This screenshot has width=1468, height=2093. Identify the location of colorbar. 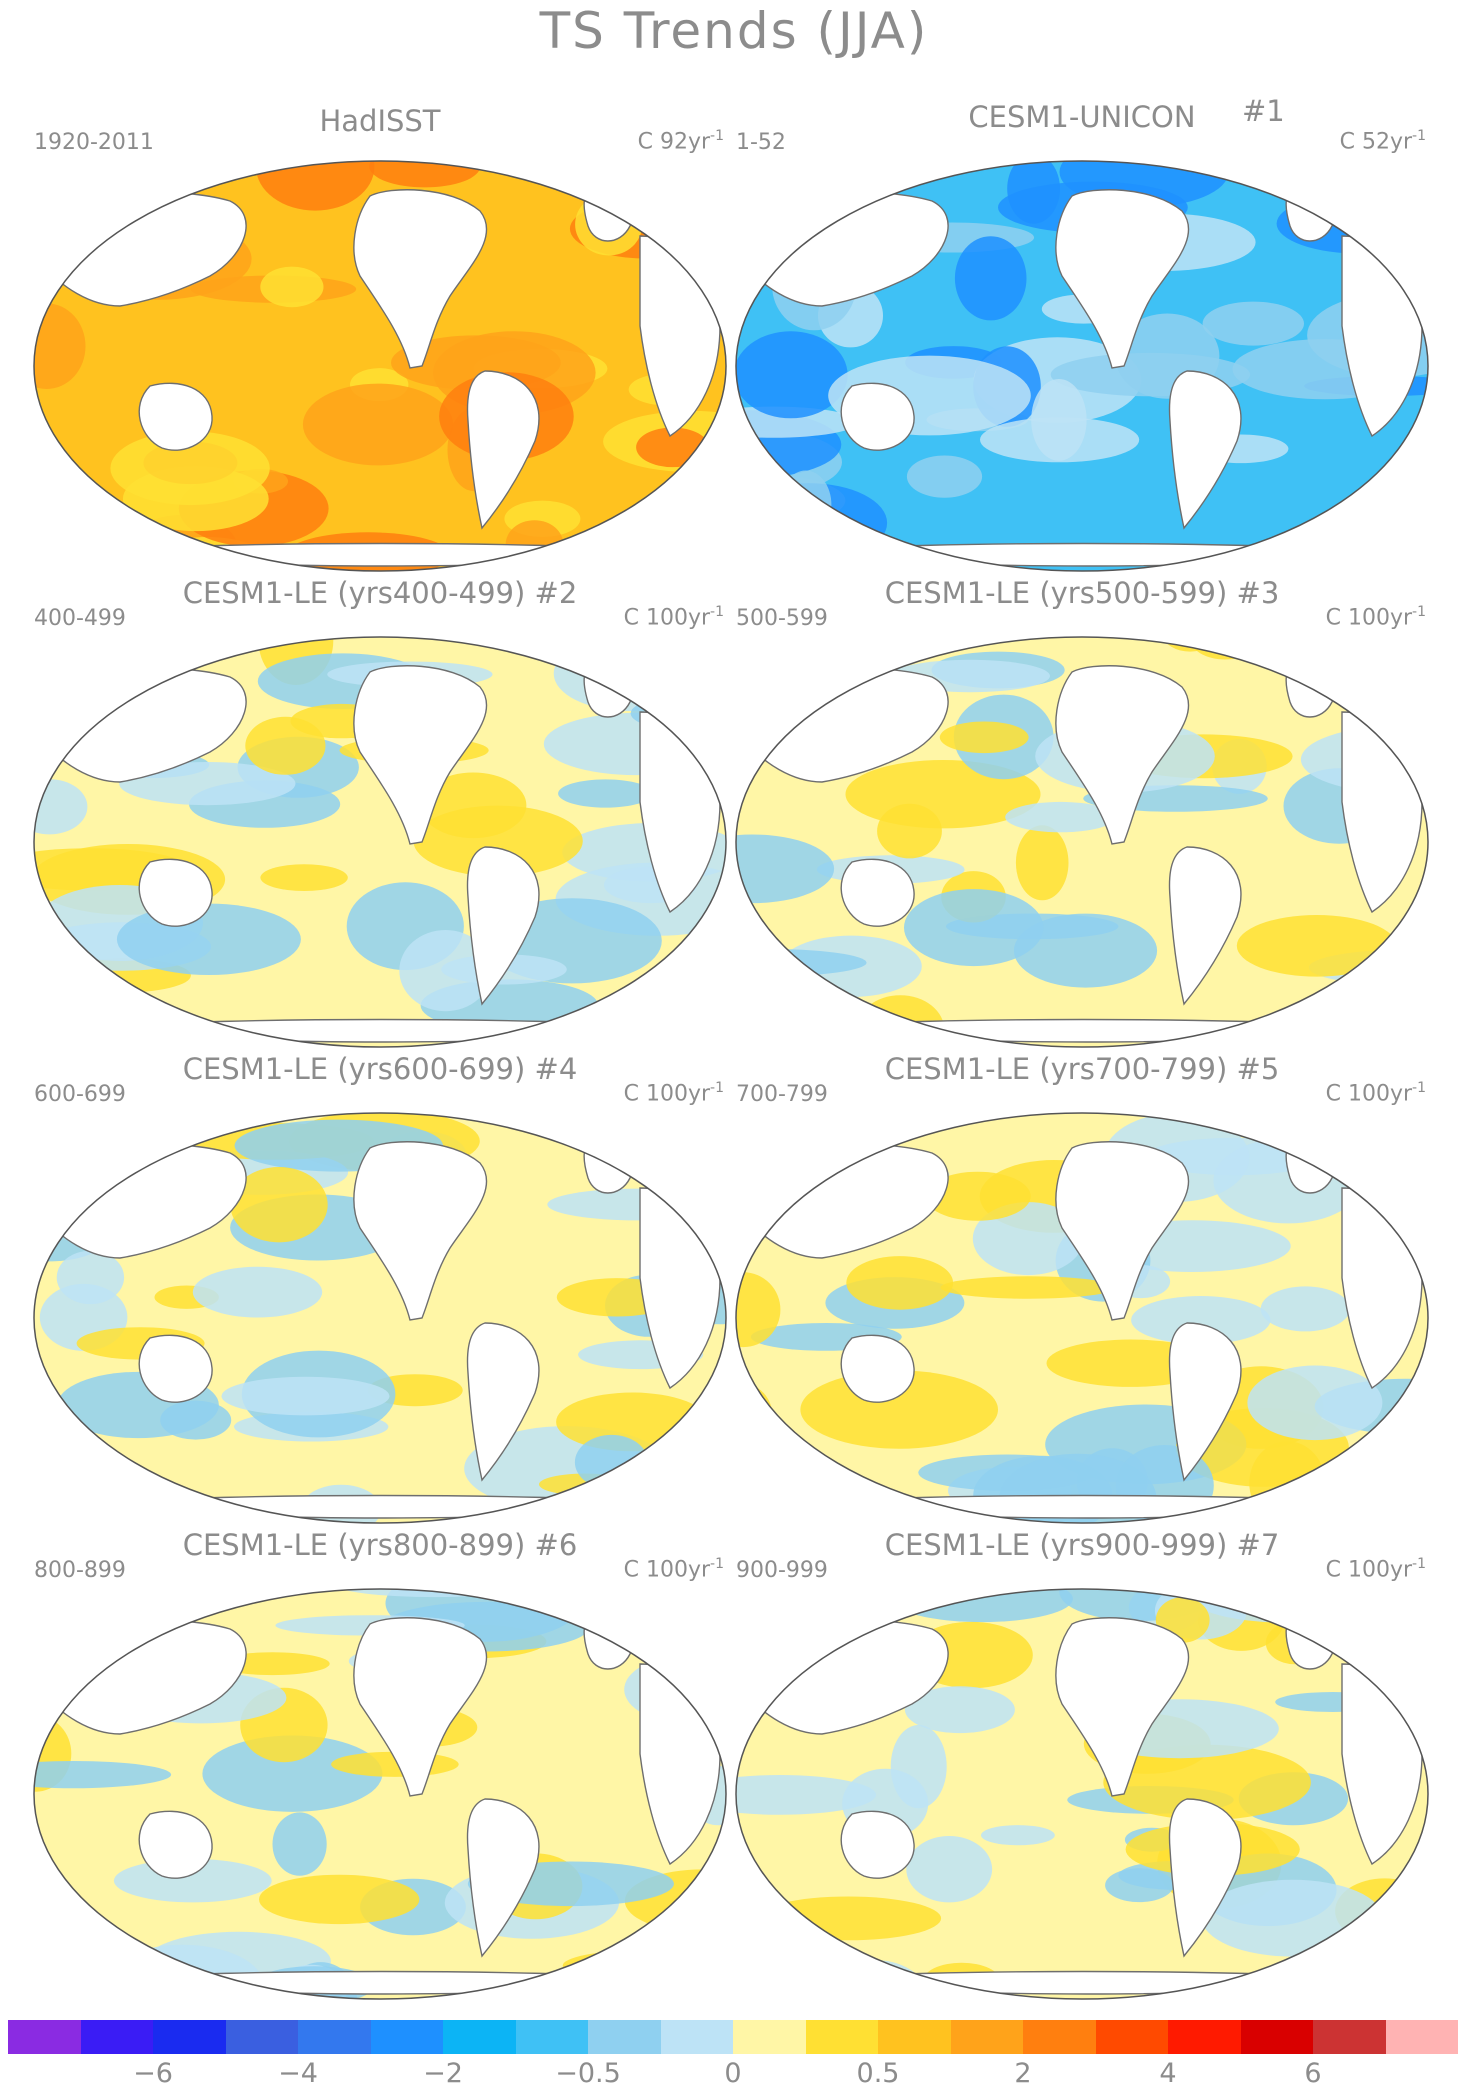
(733, 2037).